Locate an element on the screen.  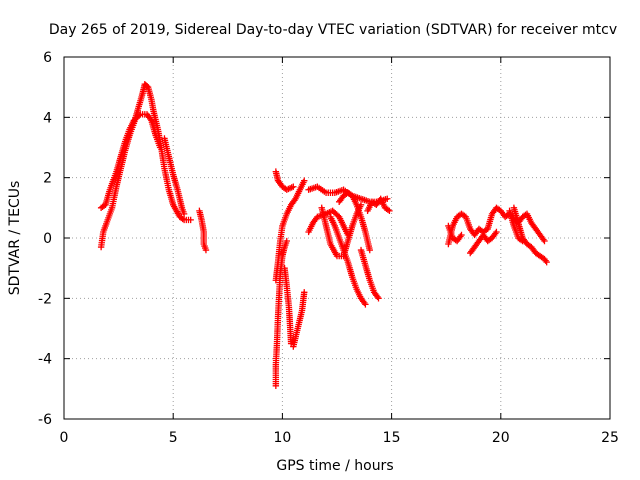
x-tick-label: 5 is located at coordinates (173, 438).